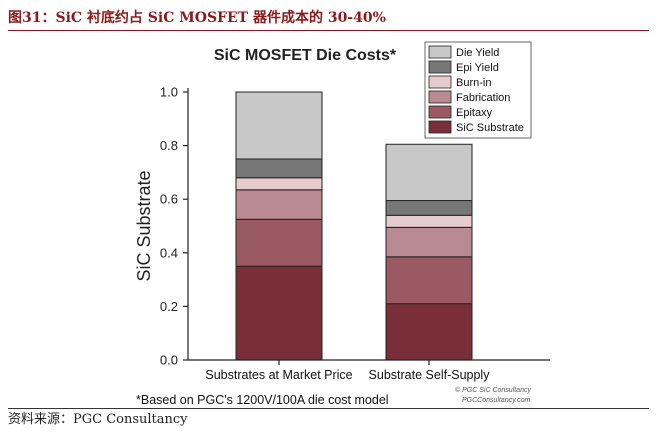 This screenshot has height=434, width=657. Describe the element at coordinates (493, 390) in the screenshot. I see `watermark-line-1: © PGC SiC Consultancy` at that location.